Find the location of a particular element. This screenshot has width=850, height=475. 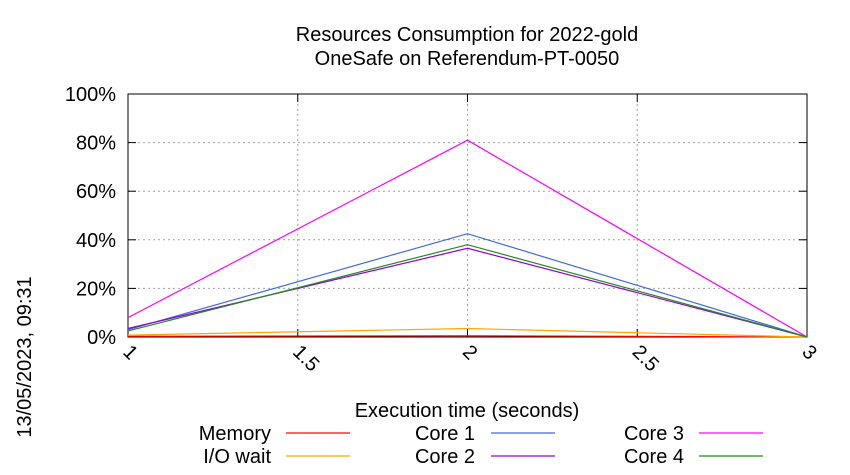

legend-label-core-3: Core 3 is located at coordinates (654, 434).